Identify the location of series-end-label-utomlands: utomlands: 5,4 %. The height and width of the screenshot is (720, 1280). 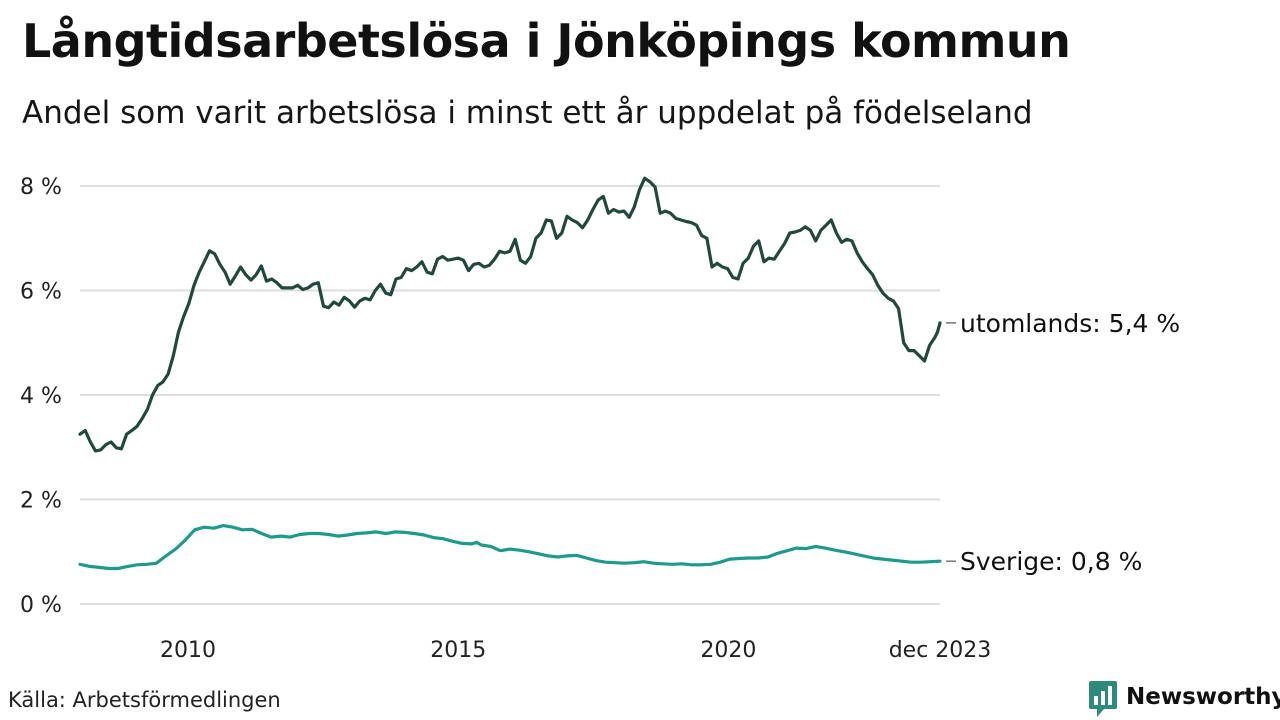
(1070, 323).